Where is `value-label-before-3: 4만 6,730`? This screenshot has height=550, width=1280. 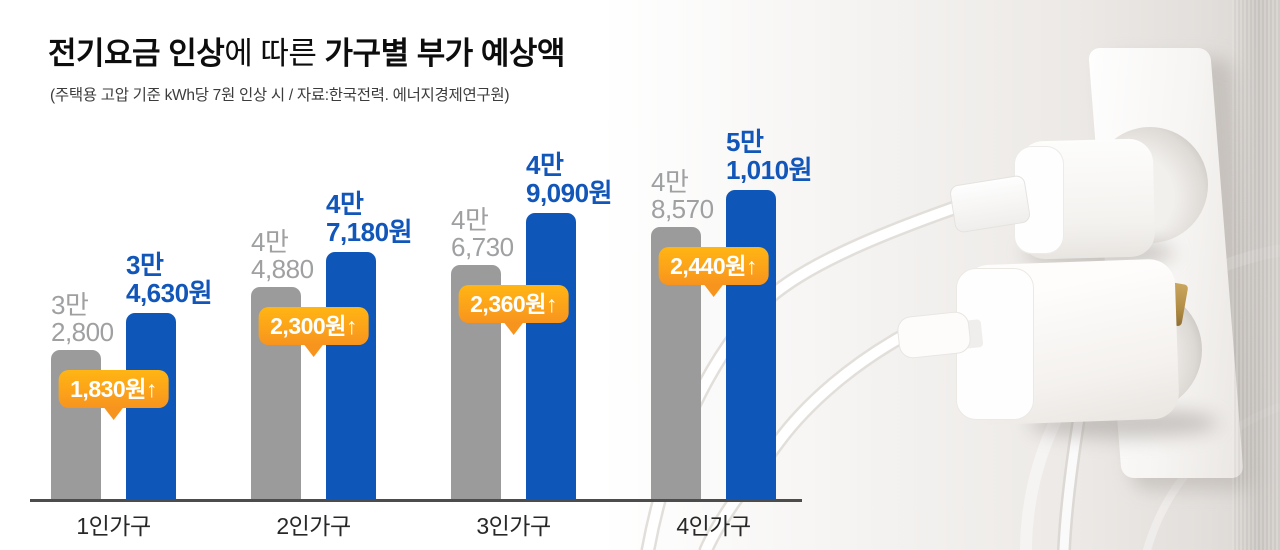 value-label-before-3: 4만 6,730 is located at coordinates (482, 234).